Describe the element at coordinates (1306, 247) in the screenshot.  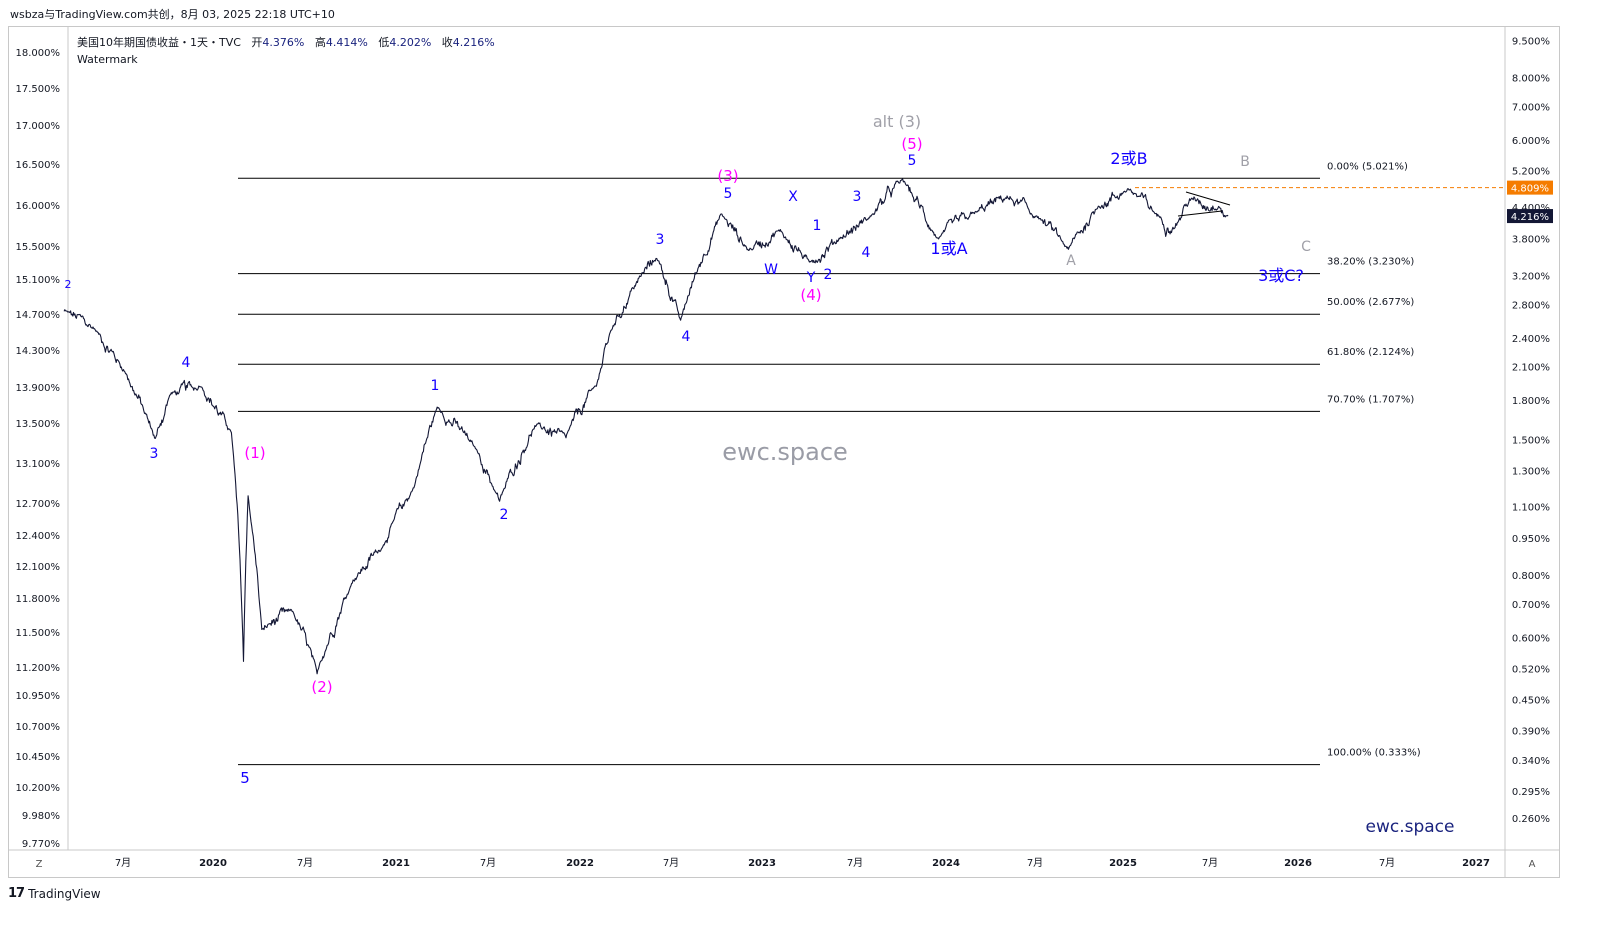
I see `wave-label: C` at that location.